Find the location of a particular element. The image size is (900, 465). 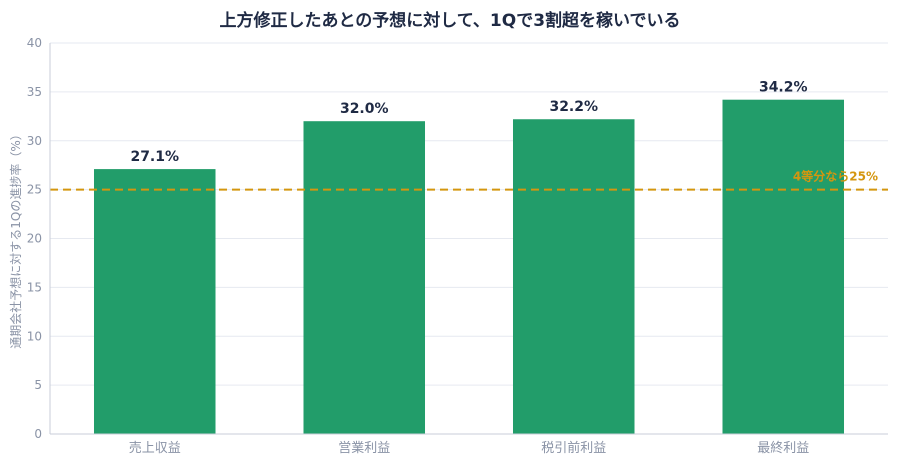

bar-value-labels: 27.1% 32.0% 32.2% 34.2% is located at coordinates (468, 122).